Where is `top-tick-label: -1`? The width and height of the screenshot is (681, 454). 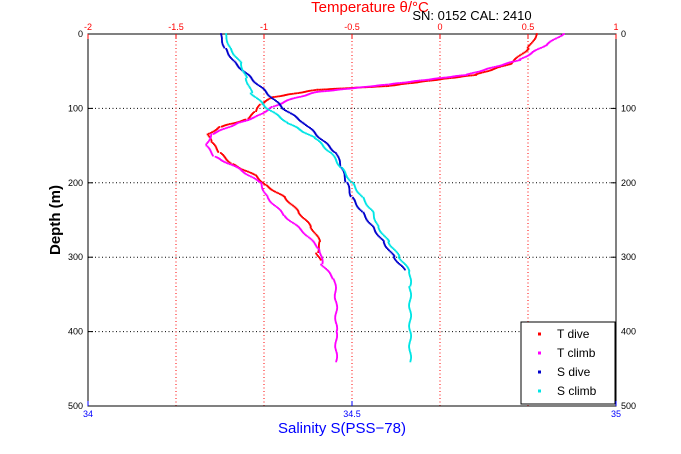
top-tick-label: -1 is located at coordinates (264, 27).